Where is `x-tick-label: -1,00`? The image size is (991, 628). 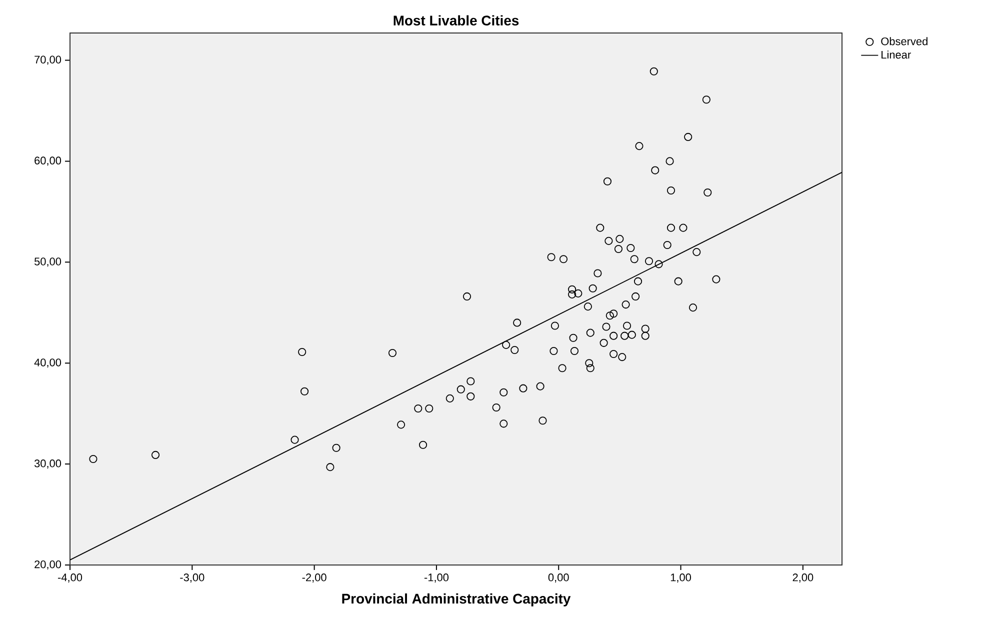
x-tick-label: -1,00 is located at coordinates (436, 578).